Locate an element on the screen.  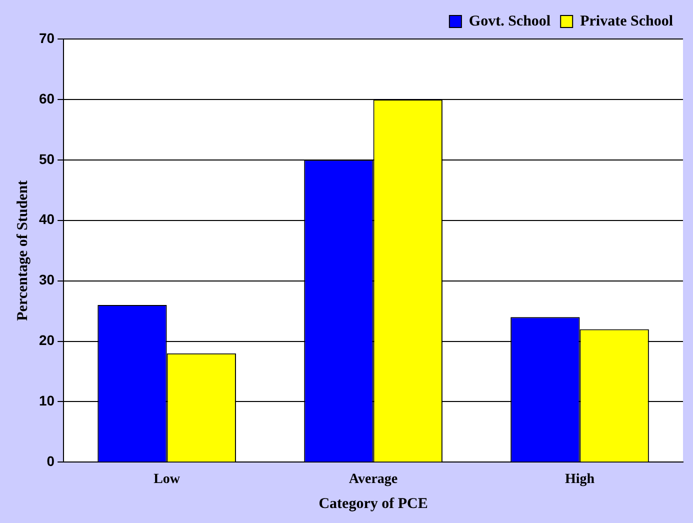
y-tick-label: 60 is located at coordinates (46, 98).